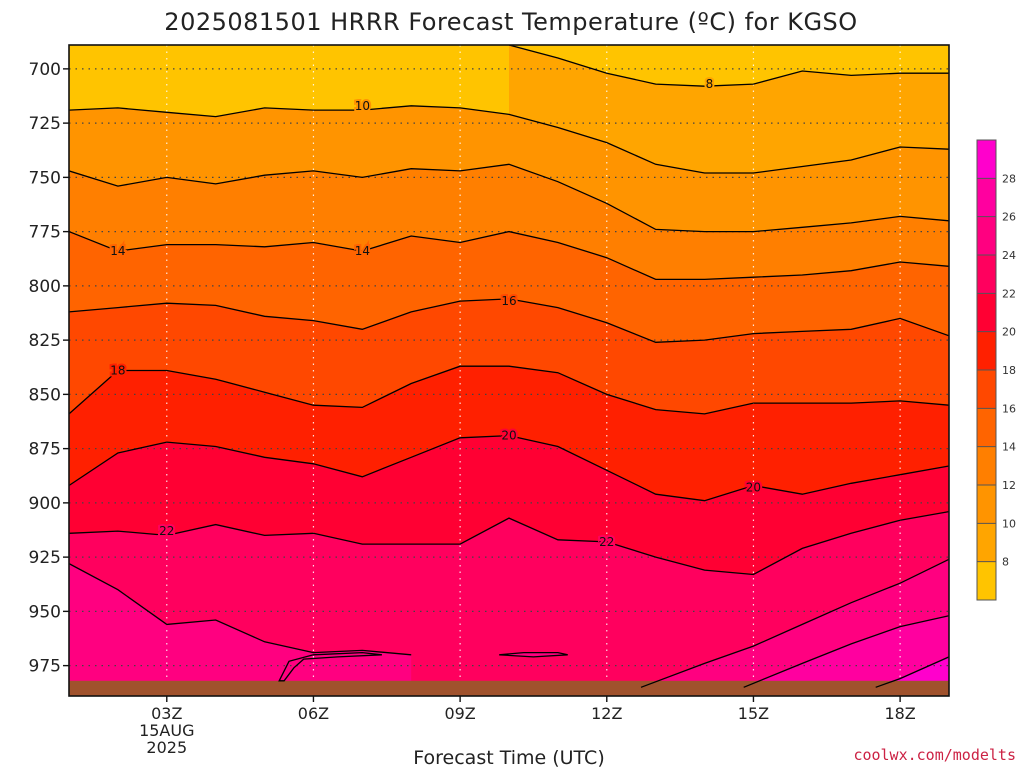  What do you see at coordinates (1005, 562) in the screenshot?
I see `colorbar-label-8: 8` at bounding box center [1005, 562].